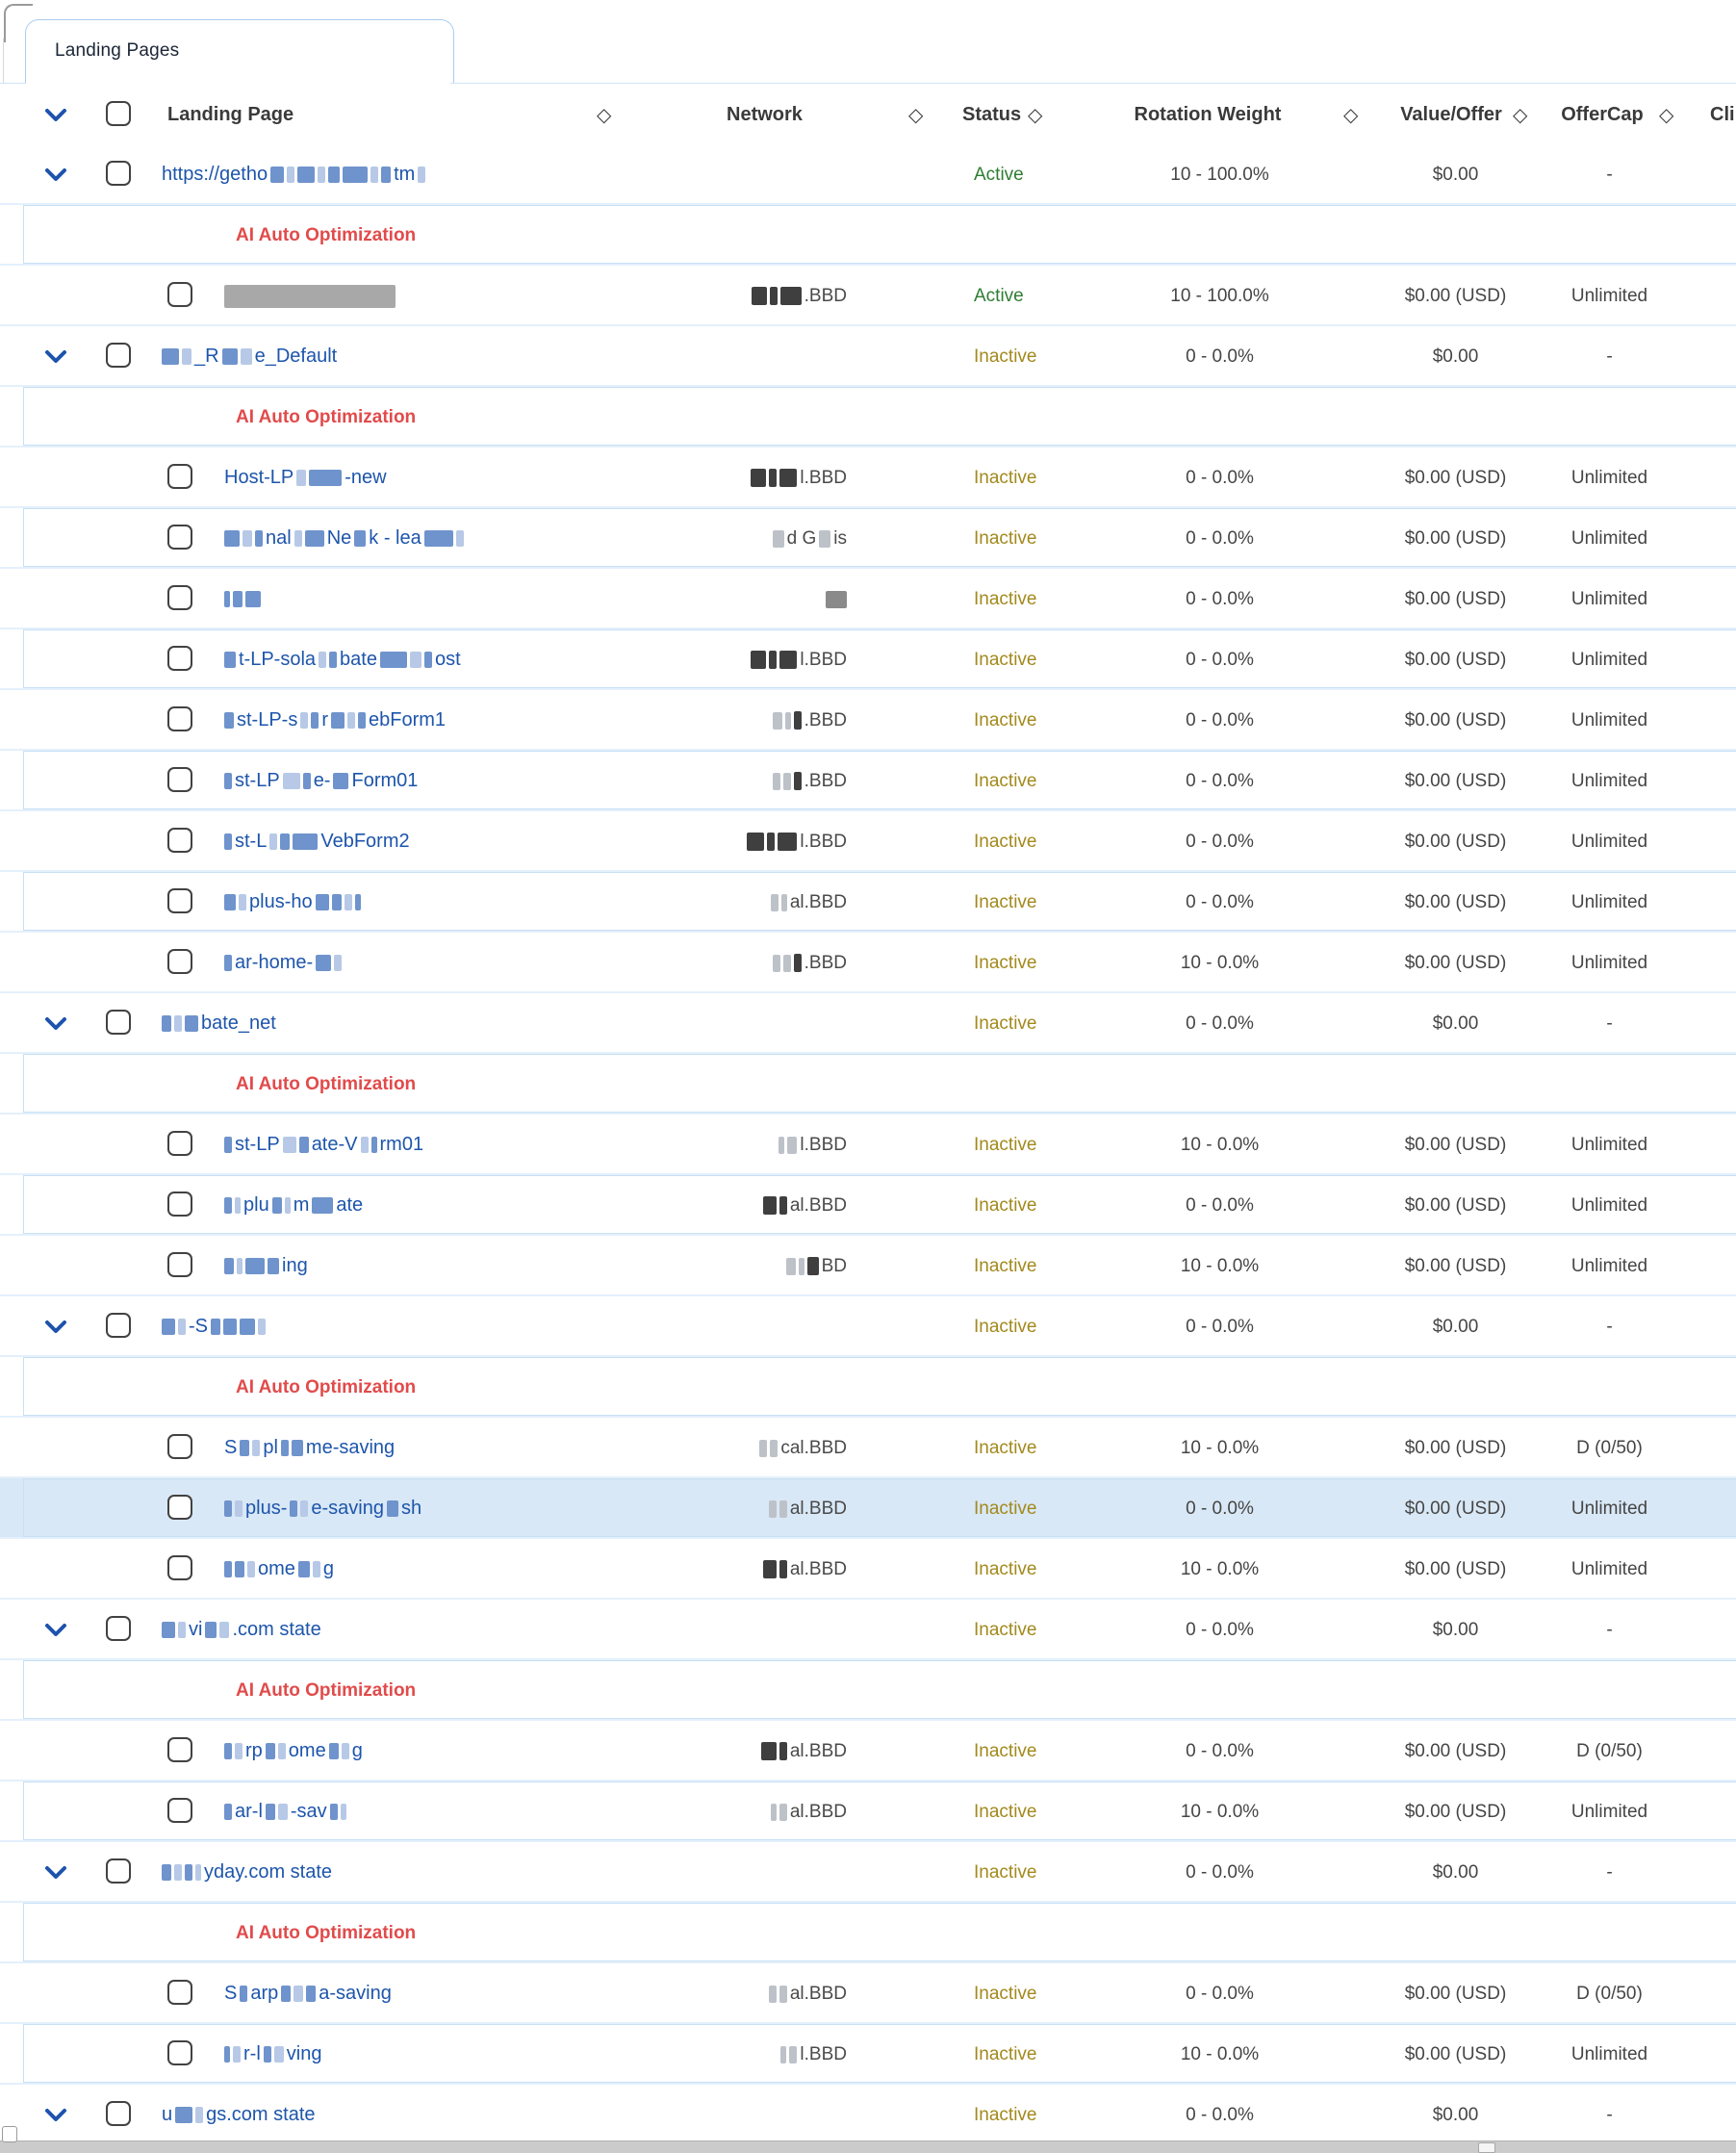  Describe the element at coordinates (1035, 115) in the screenshot. I see `sort-icon-status: ◇` at that location.